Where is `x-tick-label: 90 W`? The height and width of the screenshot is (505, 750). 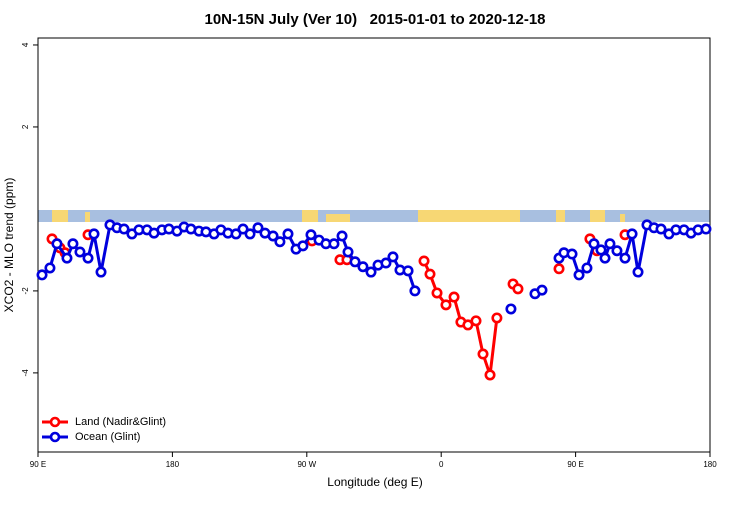
x-tick-label: 90 W is located at coordinates (306, 464).